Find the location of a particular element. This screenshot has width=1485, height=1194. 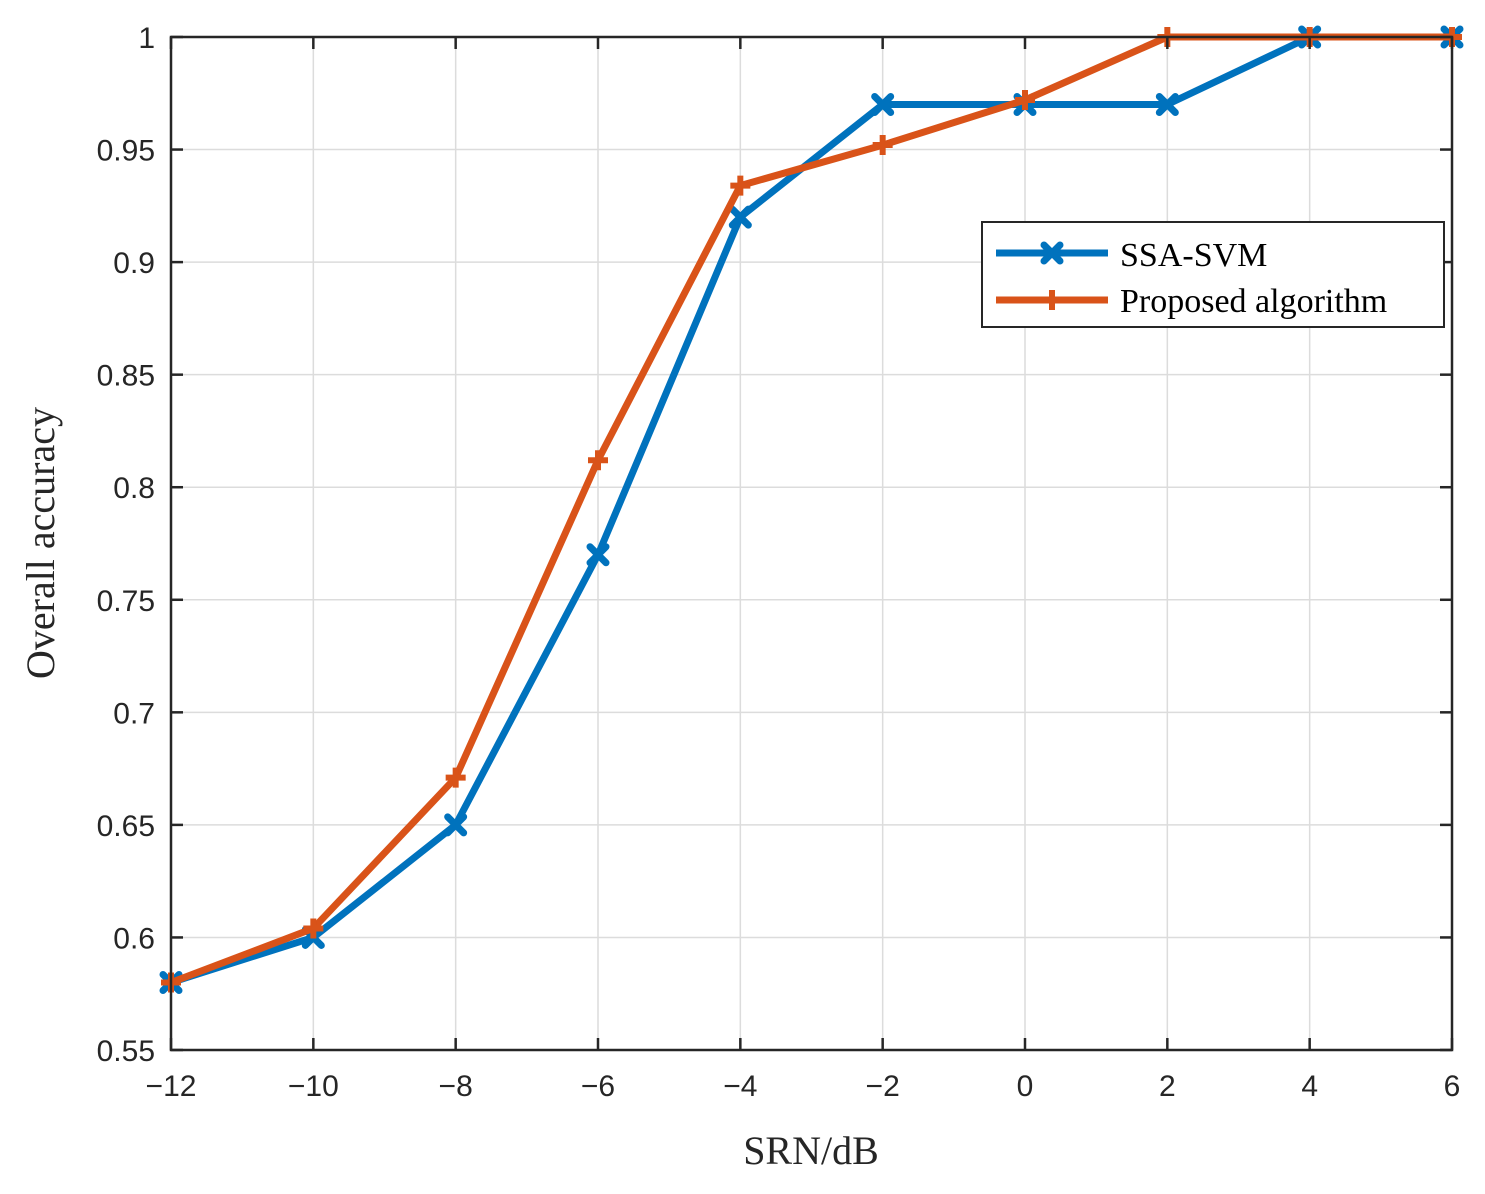

x-tick-label: 6 is located at coordinates (1452, 1086).